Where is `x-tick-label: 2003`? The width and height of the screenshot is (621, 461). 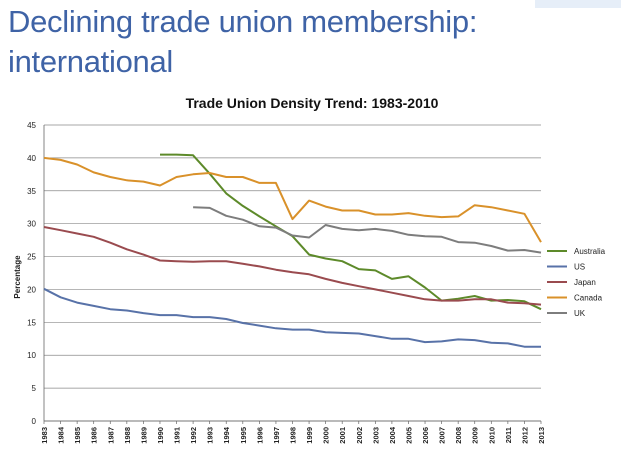 x-tick-label: 2003 is located at coordinates (375, 435).